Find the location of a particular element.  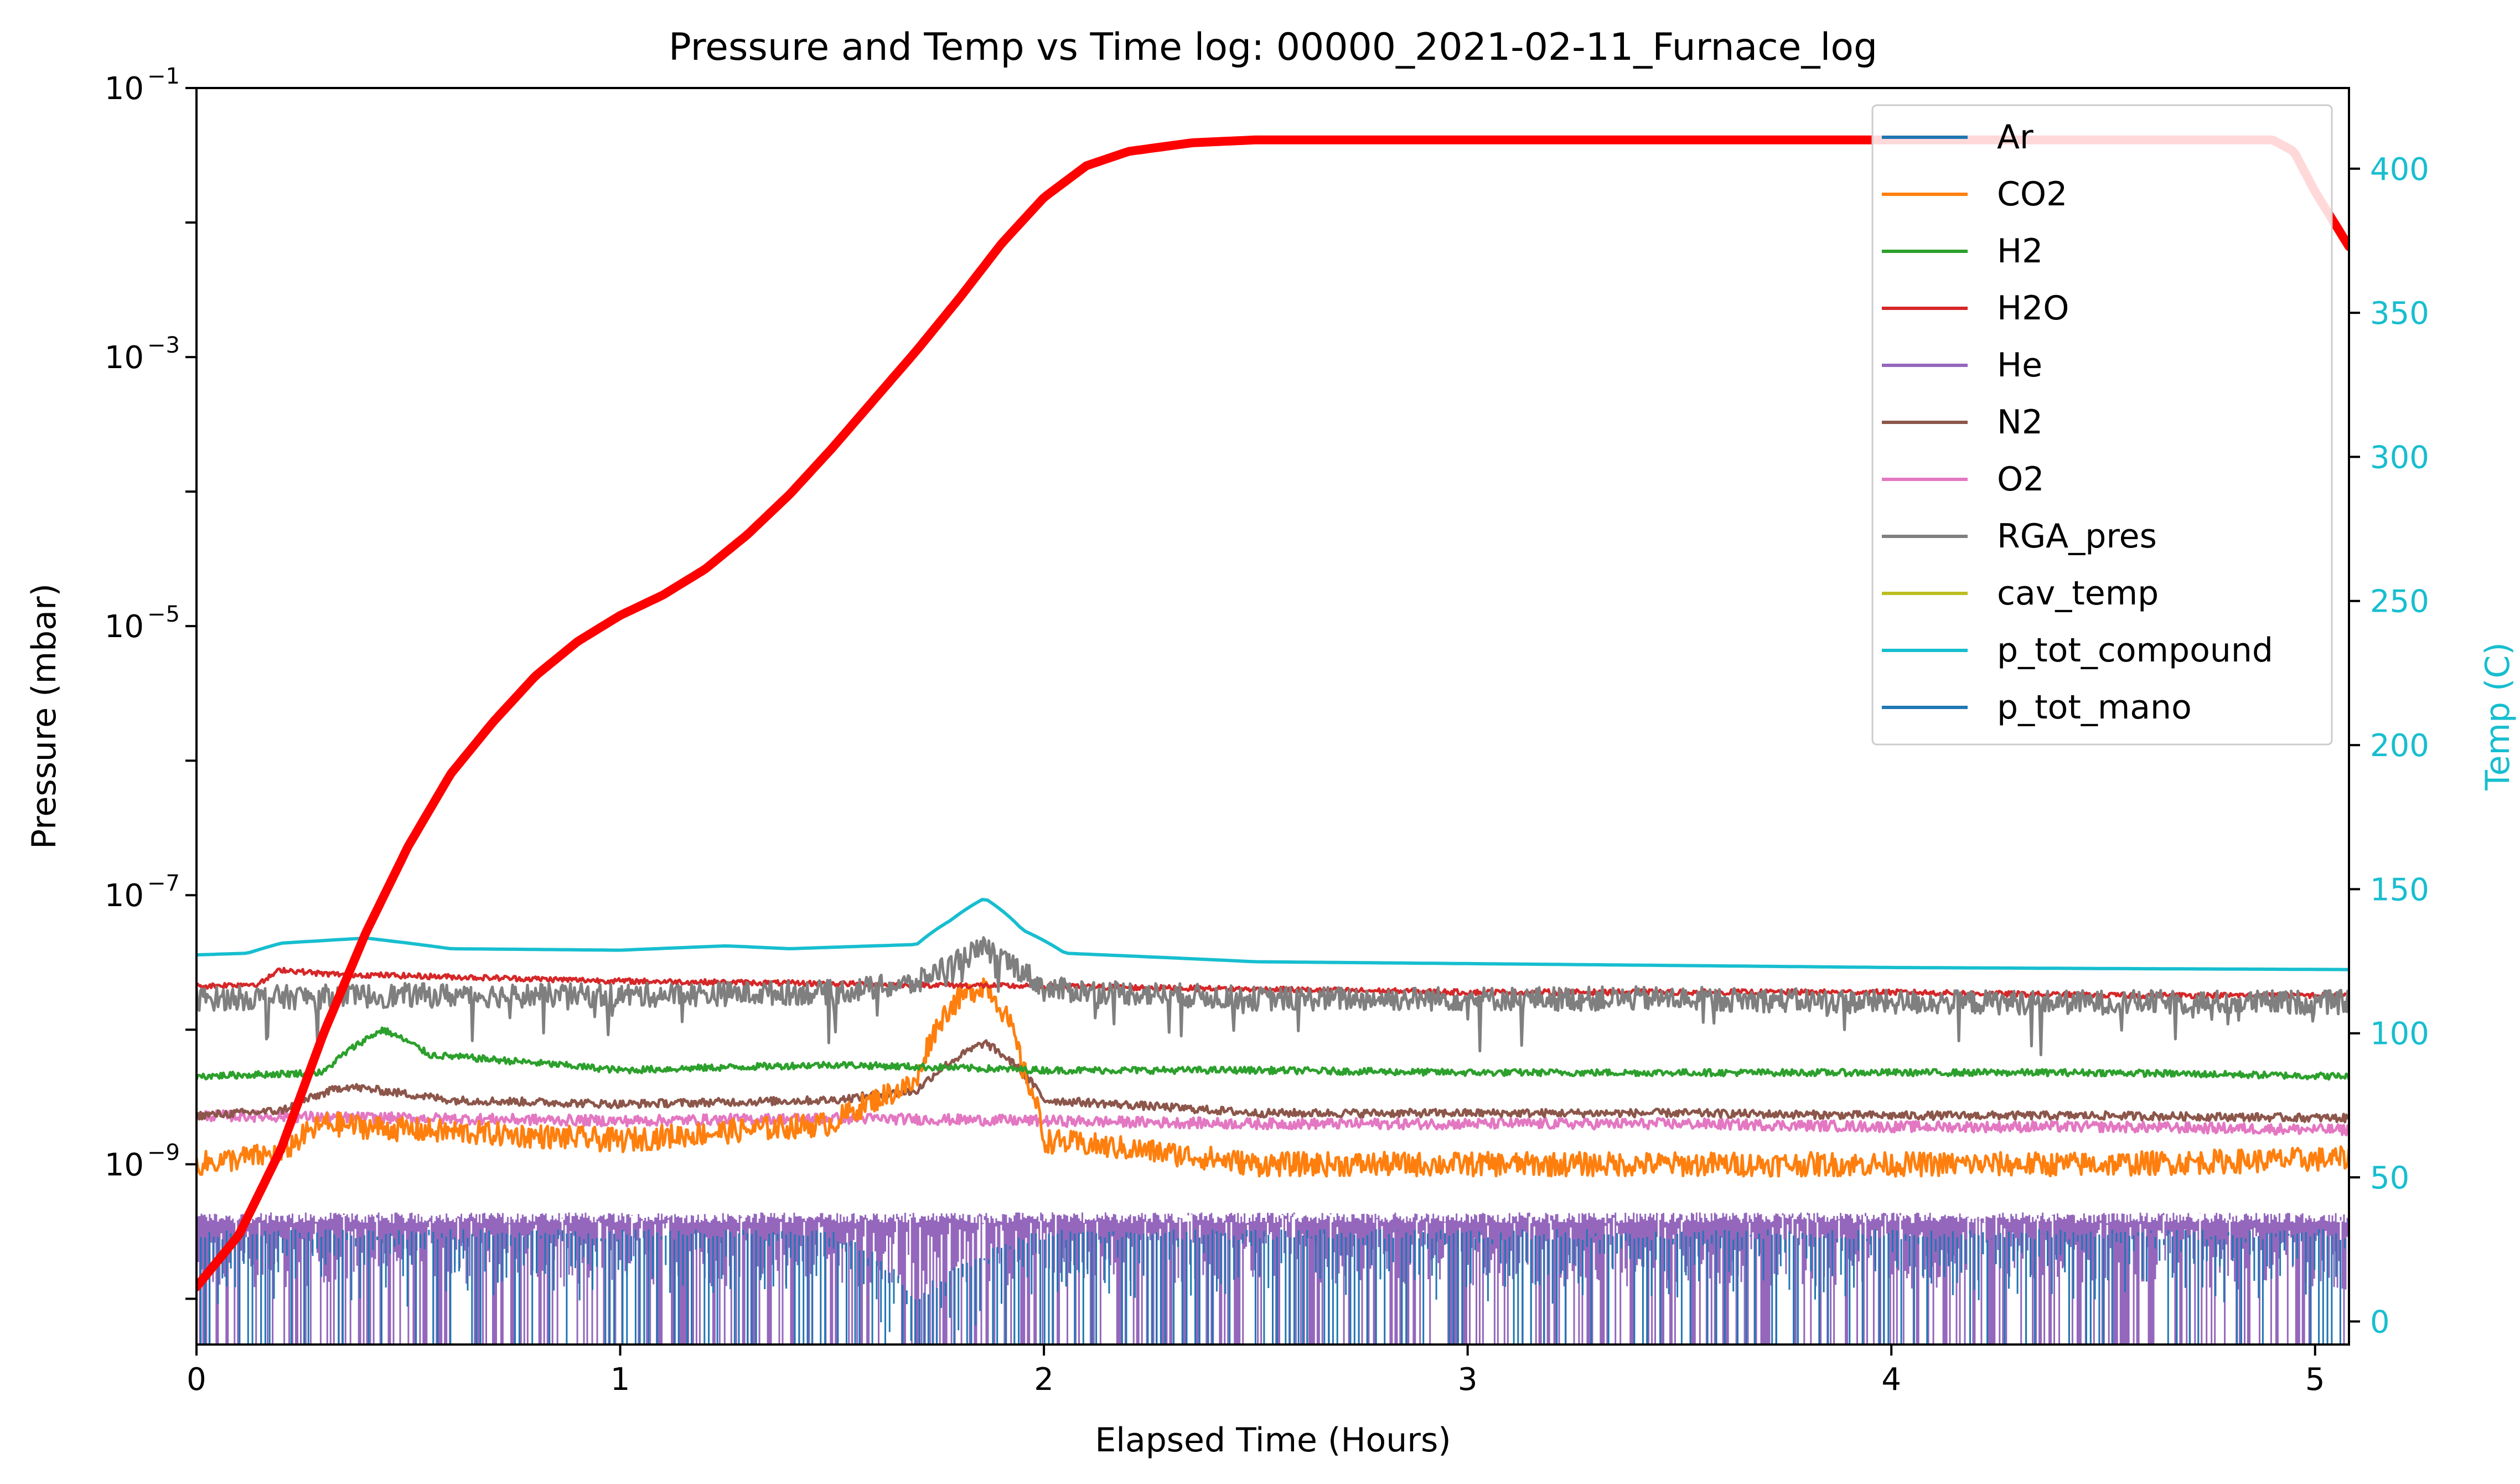

left-axis-label: Pressure (mbar) is located at coordinates (44, 716).